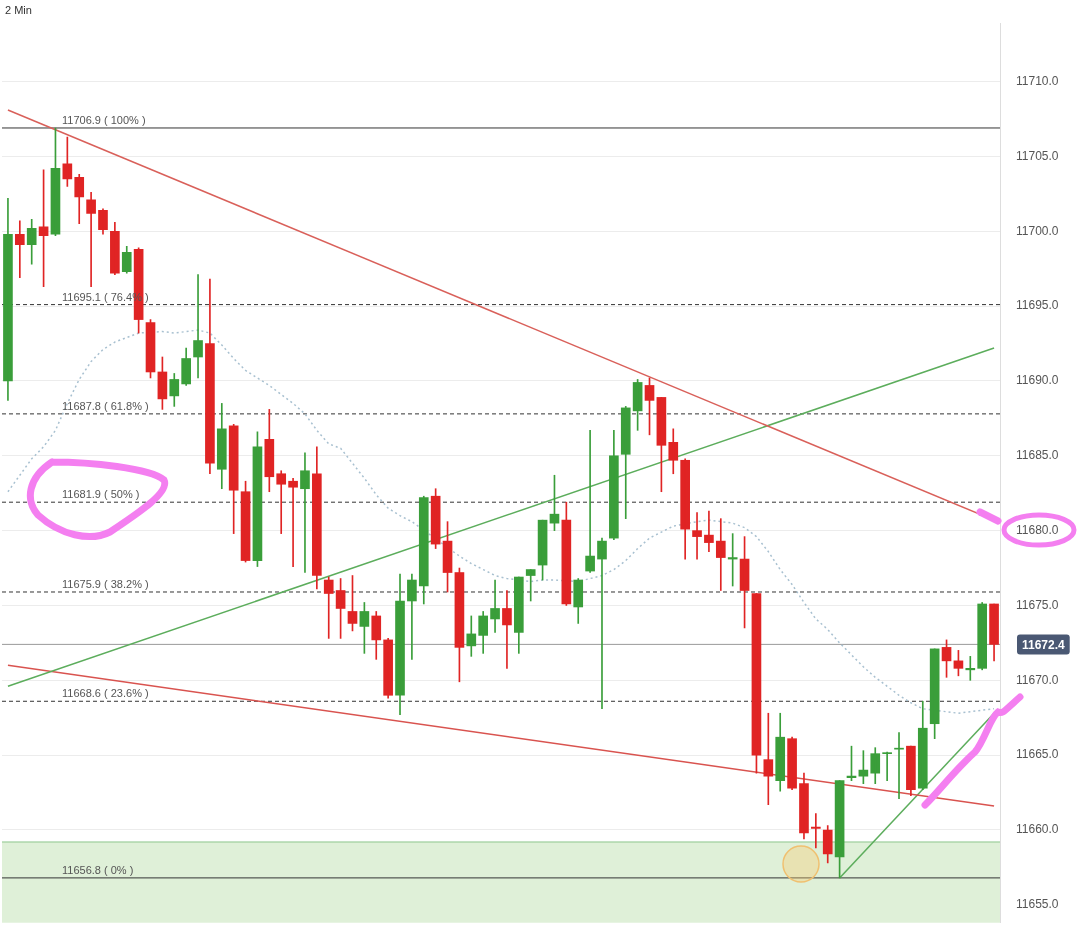  Describe the element at coordinates (1037, 829) in the screenshot. I see `y-tick-label: 11660.0` at that location.